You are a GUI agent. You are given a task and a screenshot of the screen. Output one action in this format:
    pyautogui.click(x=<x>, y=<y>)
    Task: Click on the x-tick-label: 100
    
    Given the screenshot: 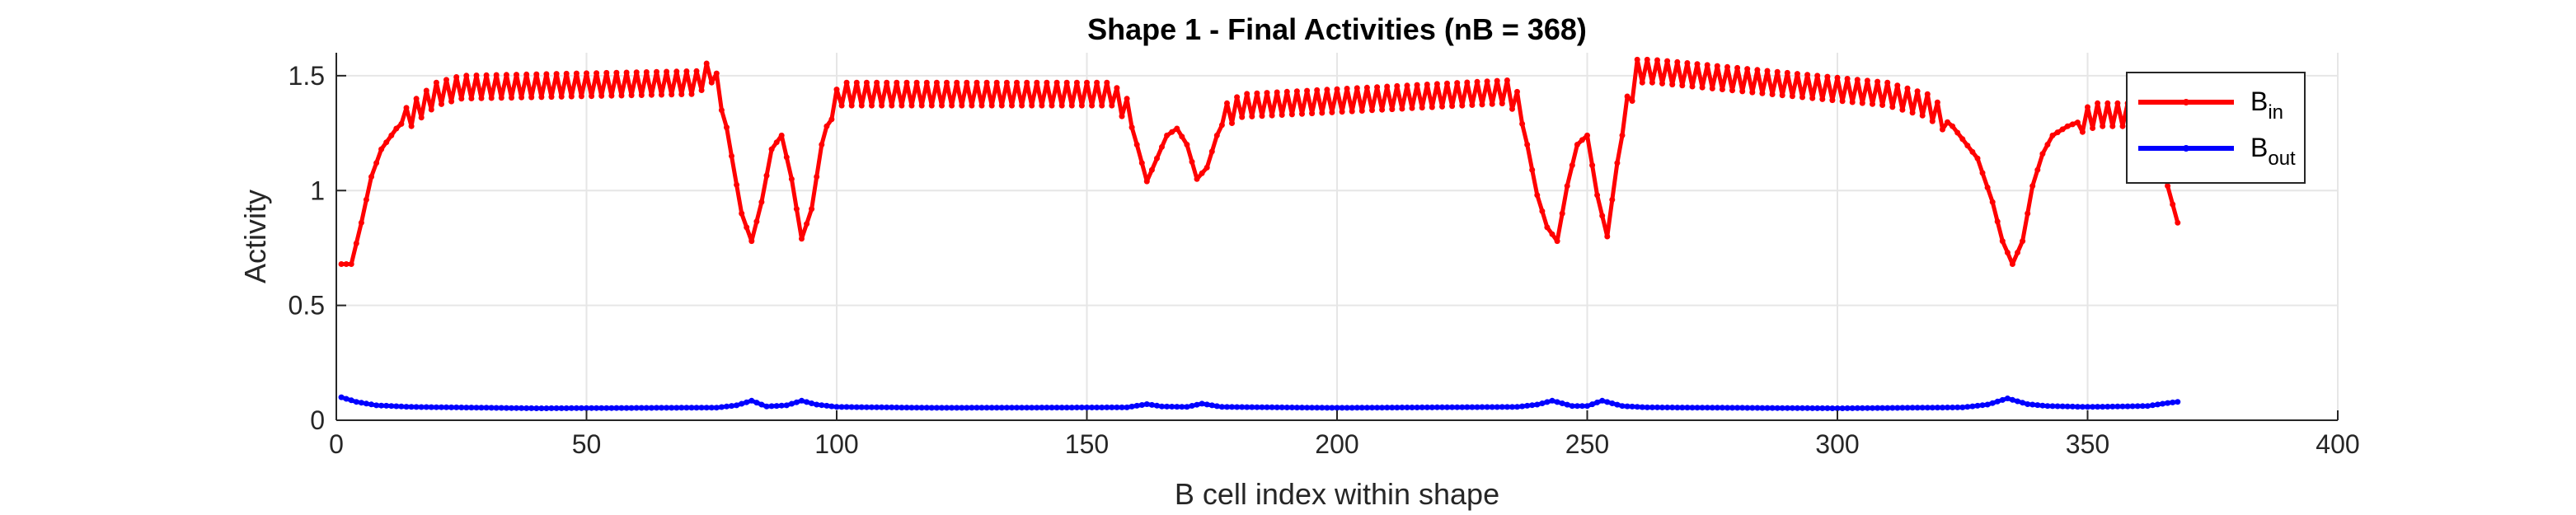 What is the action you would take?
    pyautogui.click(x=836, y=444)
    